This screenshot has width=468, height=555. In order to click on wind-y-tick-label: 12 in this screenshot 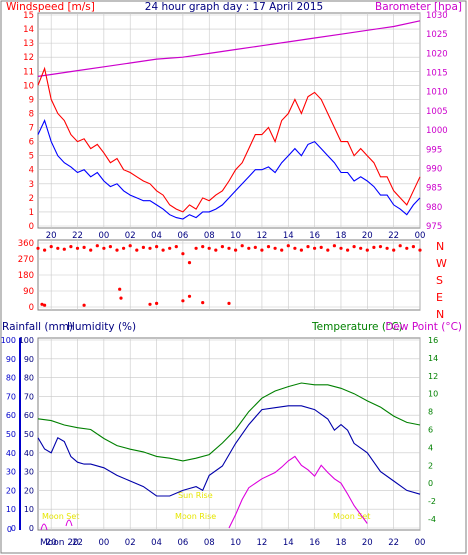, I will do `click(28, 58)`.